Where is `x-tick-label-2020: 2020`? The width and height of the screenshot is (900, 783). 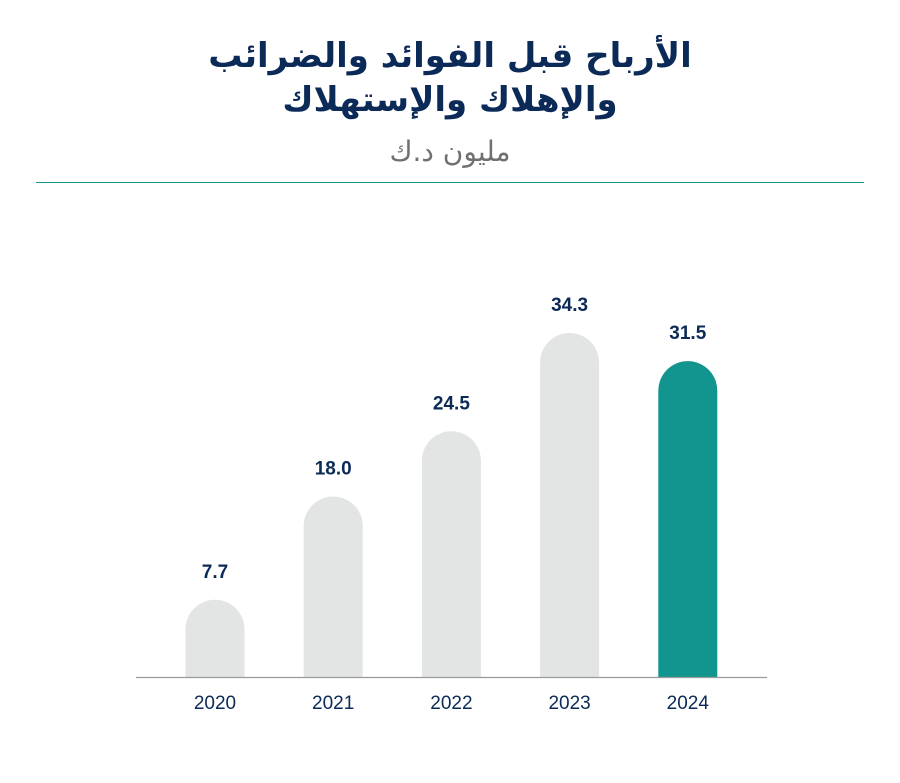
x-tick-label-2020: 2020 is located at coordinates (215, 703).